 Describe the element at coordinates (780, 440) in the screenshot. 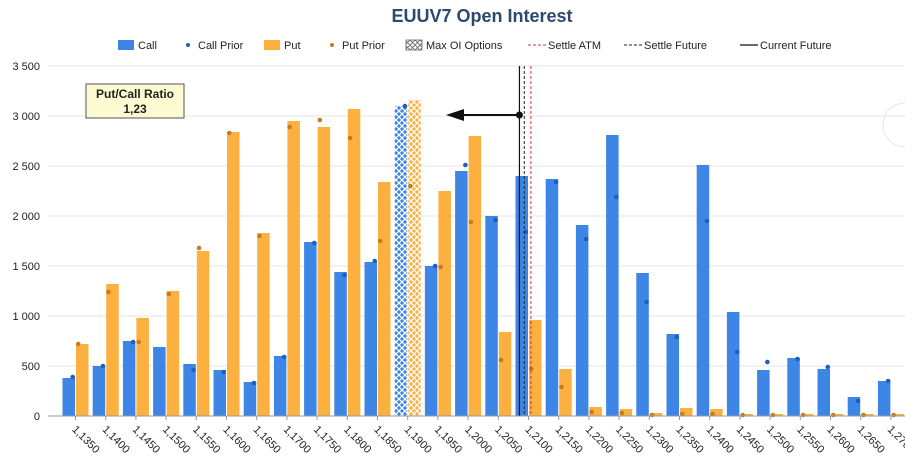

I see `x-tick-label: 1,2500` at that location.